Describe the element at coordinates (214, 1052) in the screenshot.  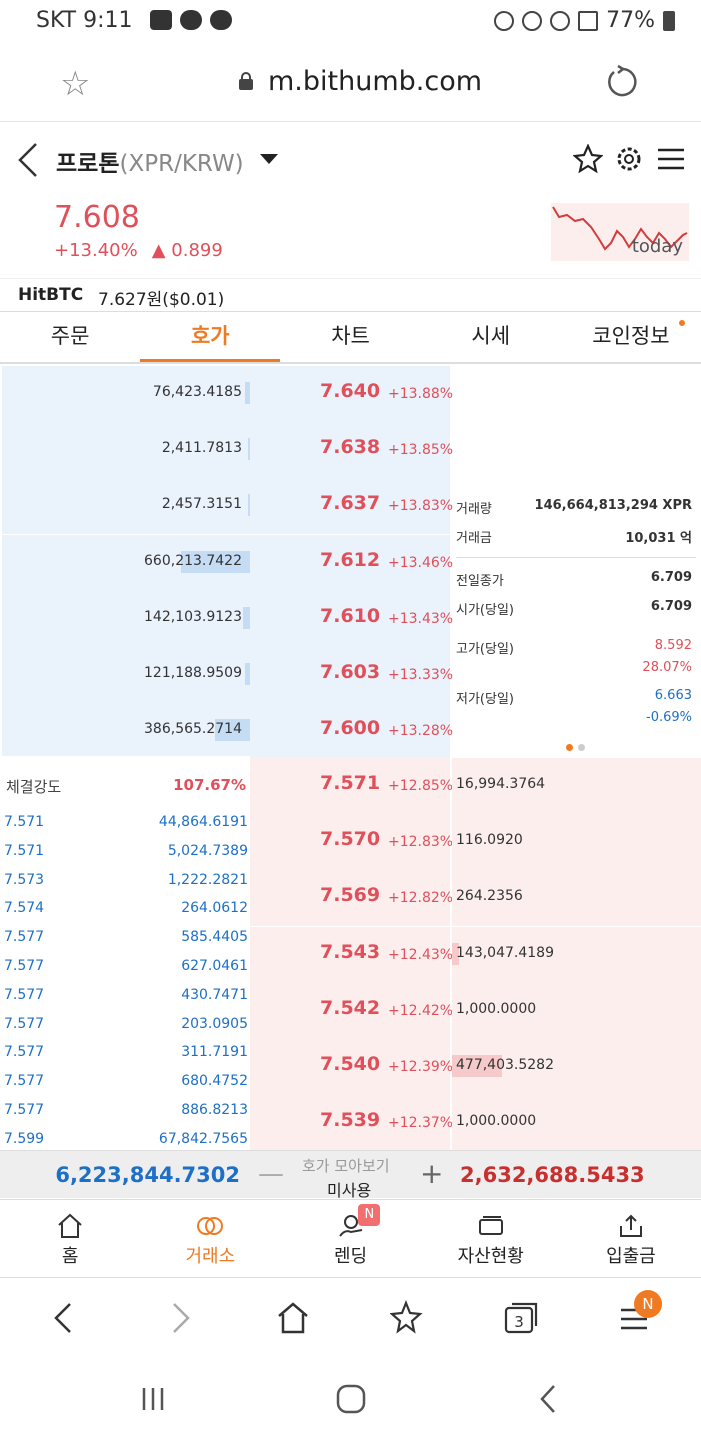
I see `trade-qty: 311.7191` at that location.